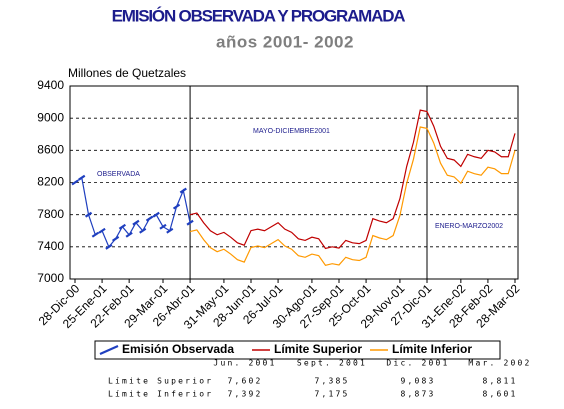 This screenshot has height=409, width=564. What do you see at coordinates (244, 394) in the screenshot?
I see `table-cell: 7,392` at bounding box center [244, 394].